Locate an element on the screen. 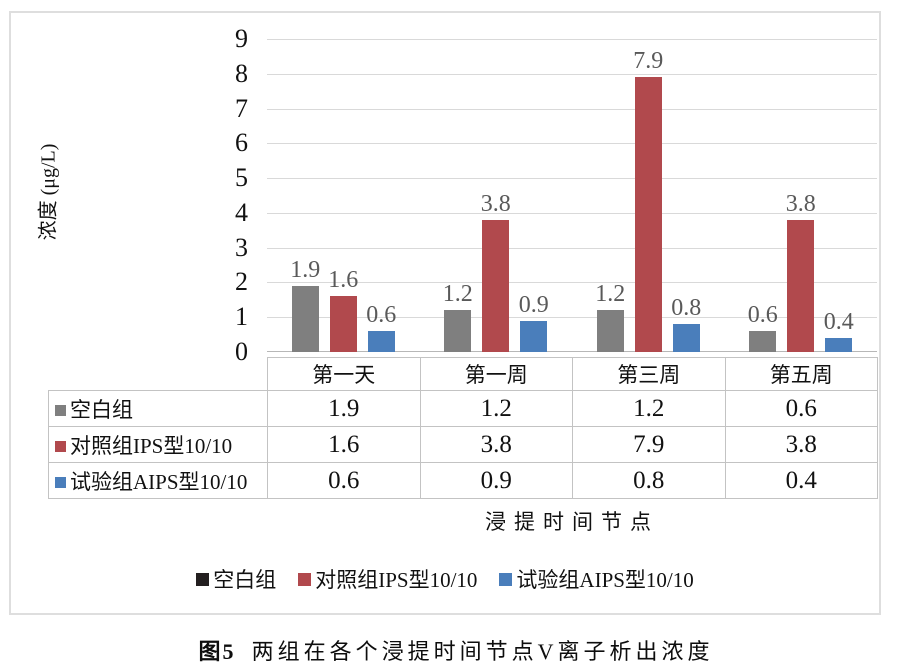 This screenshot has height=669, width=912. bar-value-label: 1.6 is located at coordinates (343, 280).